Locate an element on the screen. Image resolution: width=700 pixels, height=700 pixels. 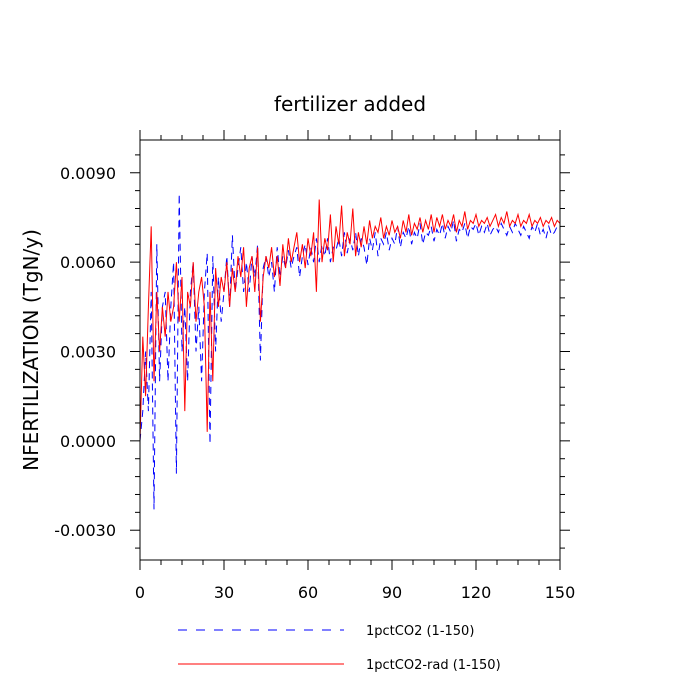
x-tick-label: 150 is located at coordinates (560, 592).